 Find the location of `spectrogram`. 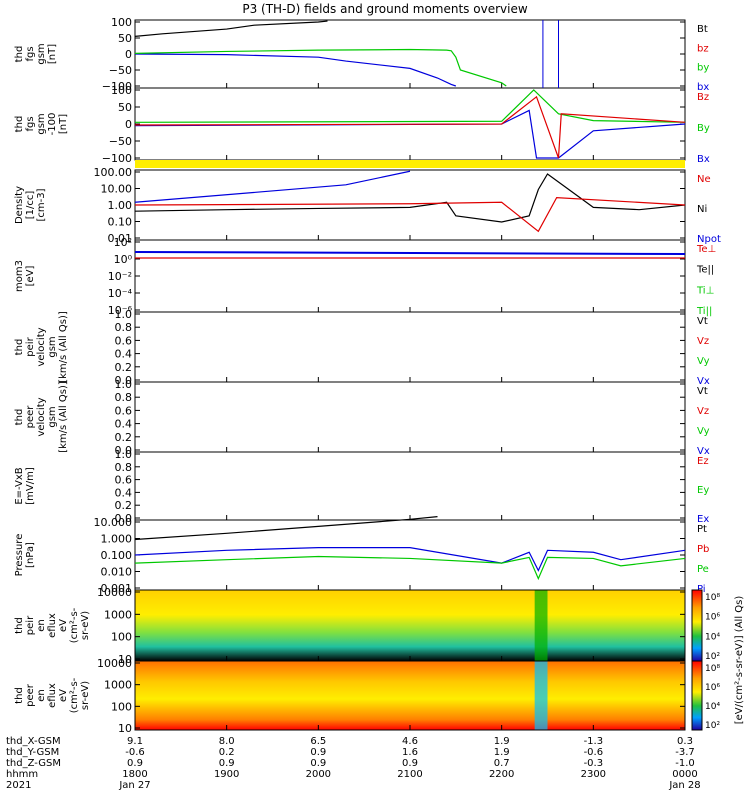

spectrogram is located at coordinates (410, 625).